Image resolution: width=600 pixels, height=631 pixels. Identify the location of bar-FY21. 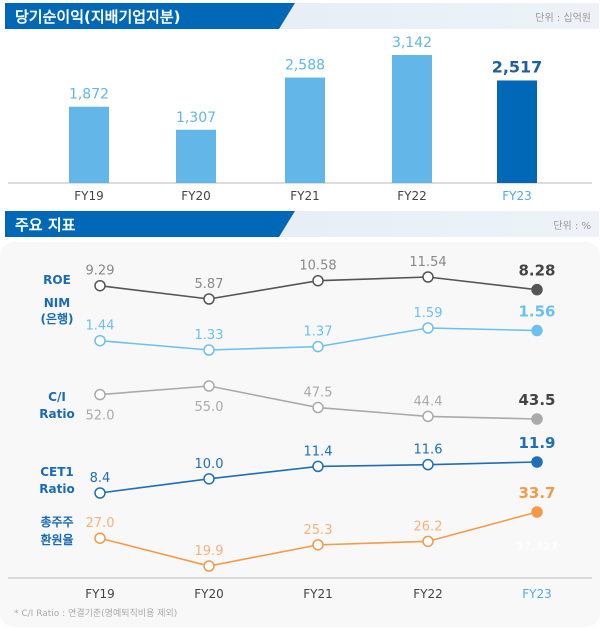
(305, 130).